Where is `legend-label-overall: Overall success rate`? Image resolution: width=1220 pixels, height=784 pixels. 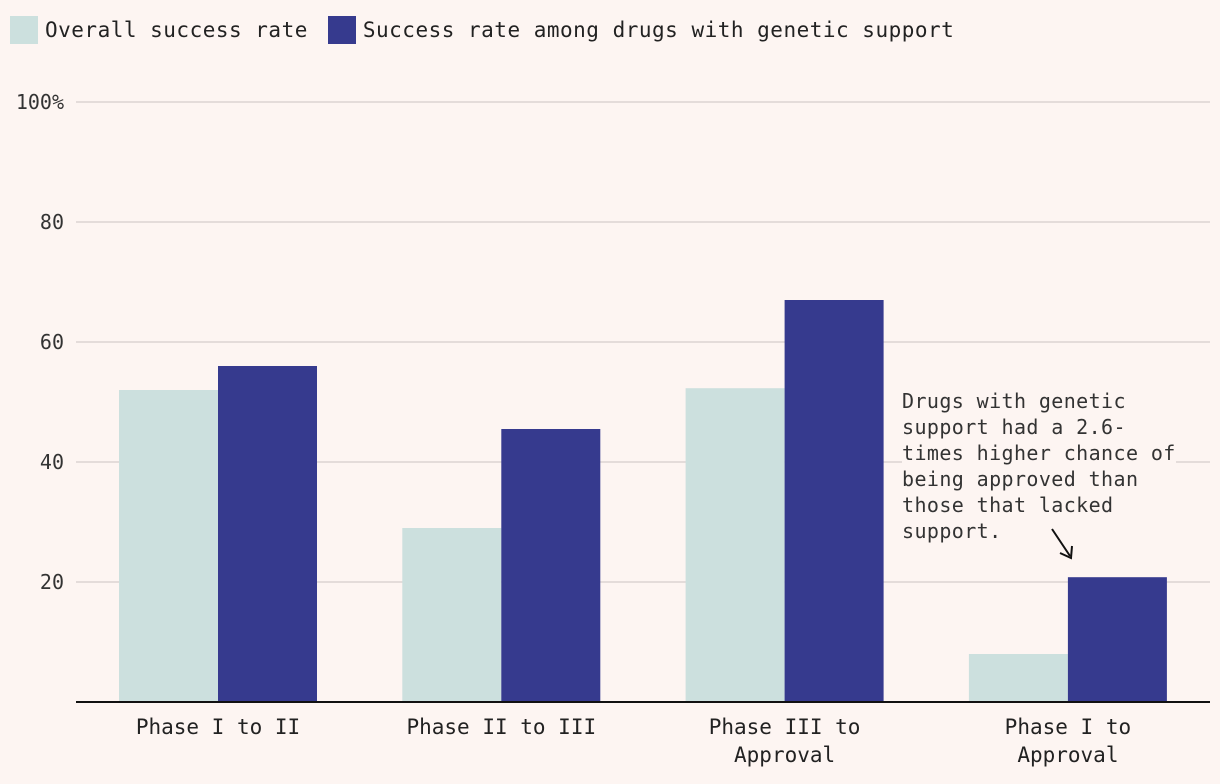 legend-label-overall: Overall success rate is located at coordinates (176, 30).